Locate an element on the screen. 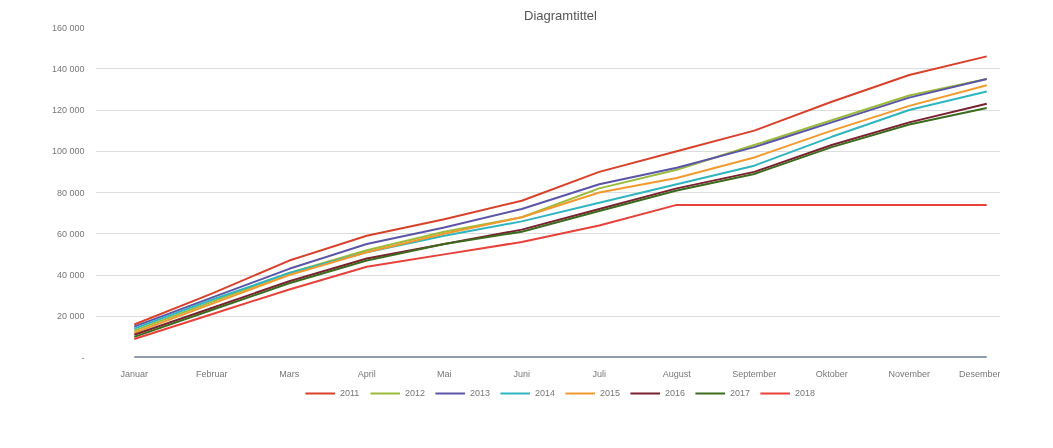  legend-label: 2014 is located at coordinates (544, 393).